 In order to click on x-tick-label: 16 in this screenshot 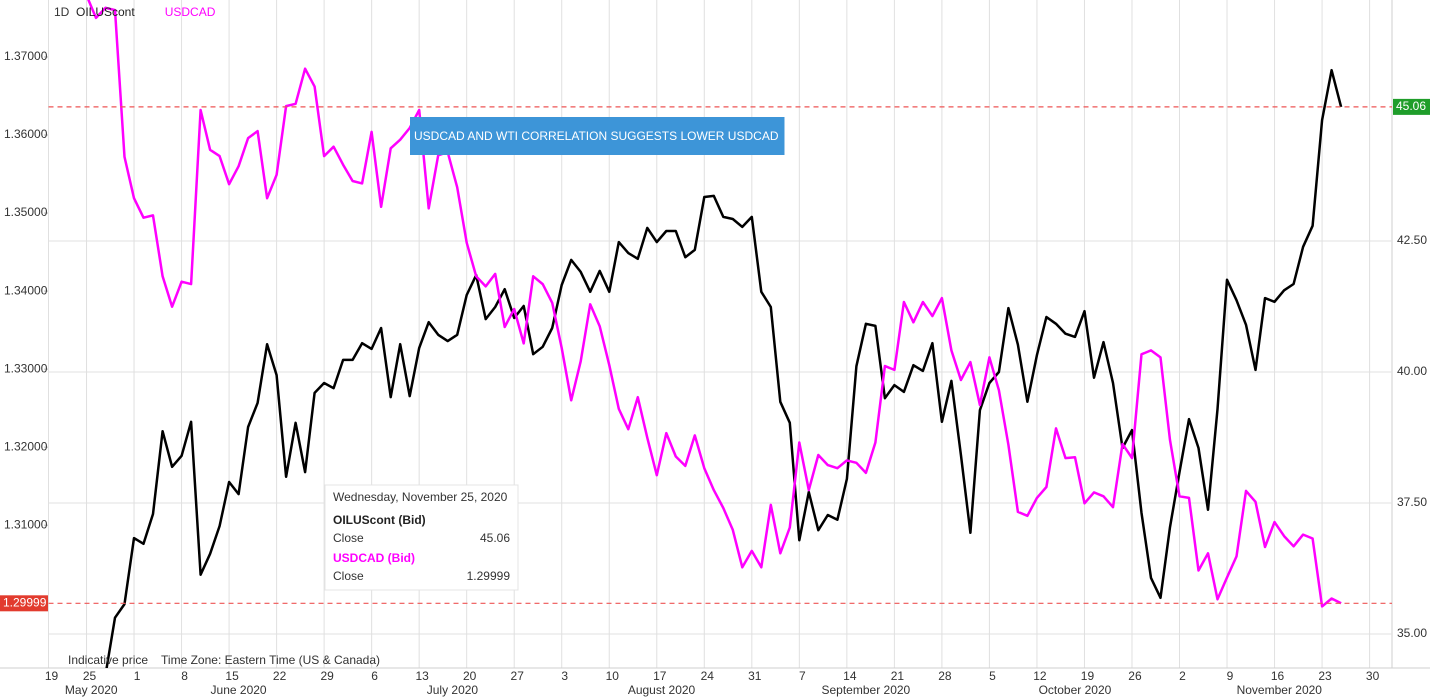, I will do `click(1278, 676)`.